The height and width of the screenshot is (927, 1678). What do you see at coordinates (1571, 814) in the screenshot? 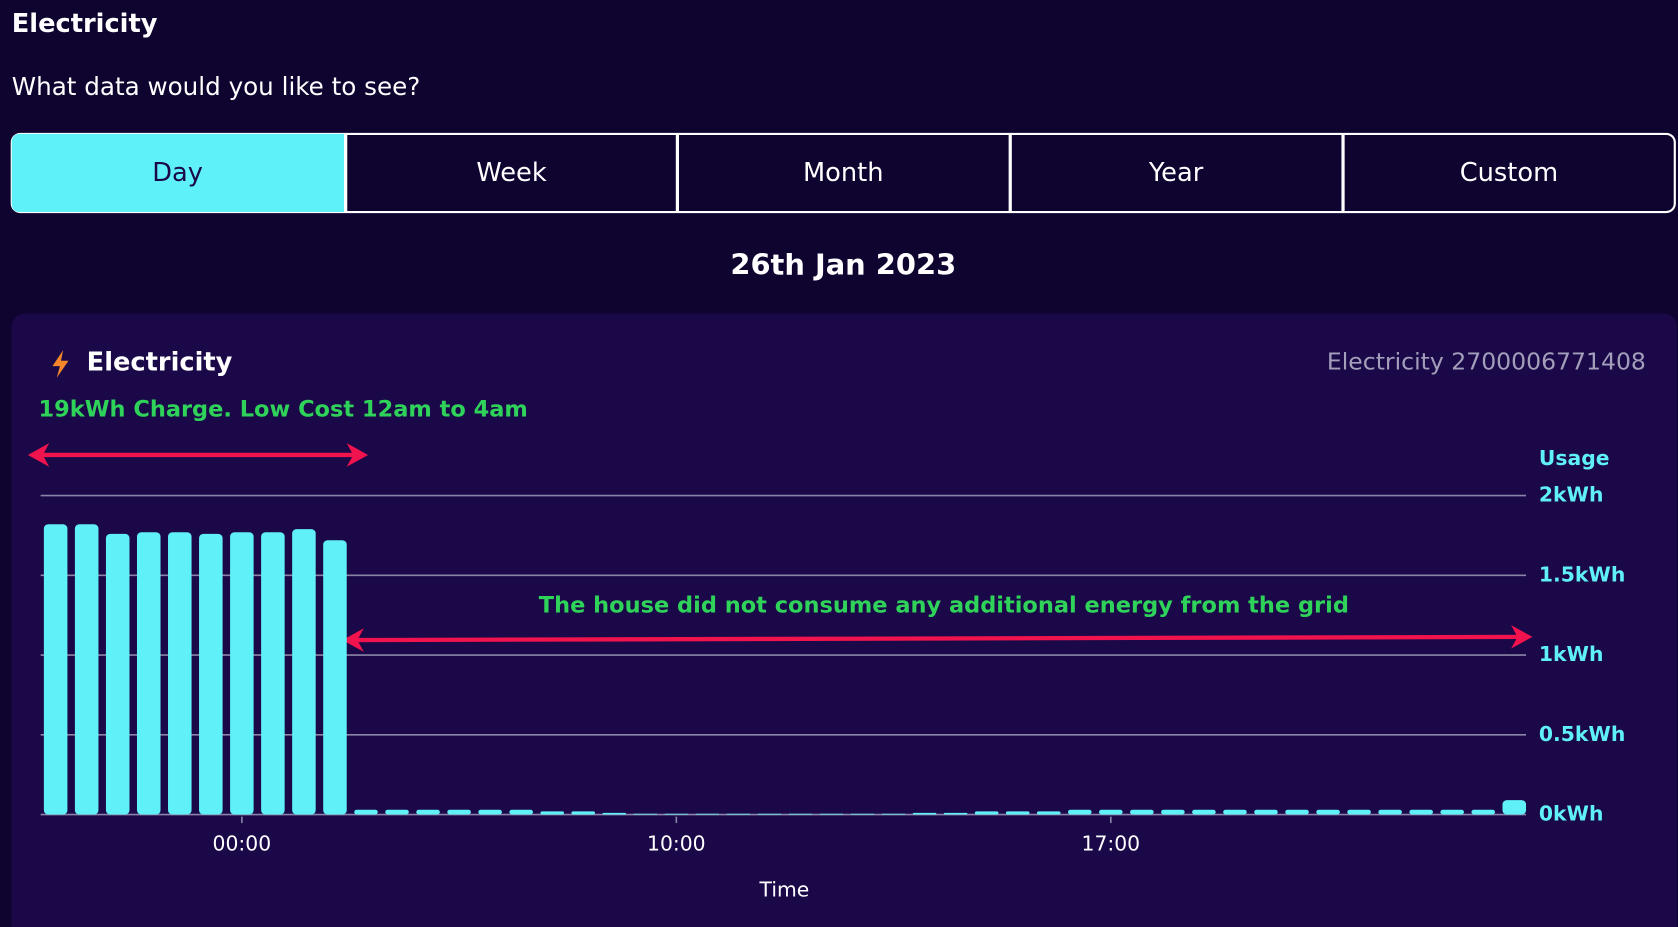
I see `y-tick-label: 0kWh` at bounding box center [1571, 814].